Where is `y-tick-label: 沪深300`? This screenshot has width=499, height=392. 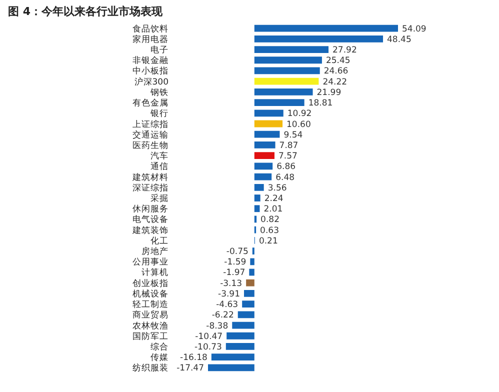
y-tick-label: 沪深300 is located at coordinates (151, 82).